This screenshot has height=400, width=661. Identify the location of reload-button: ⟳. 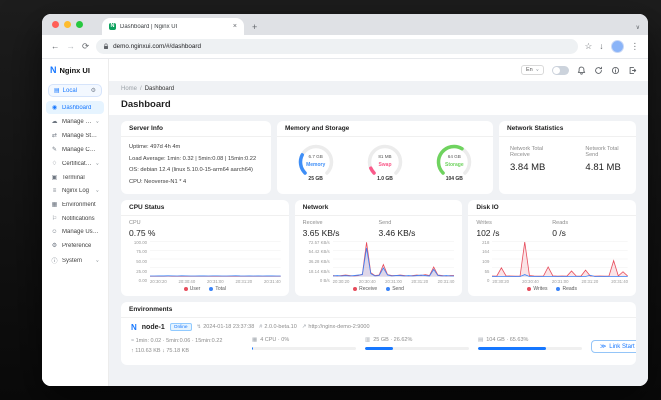
(86, 46).